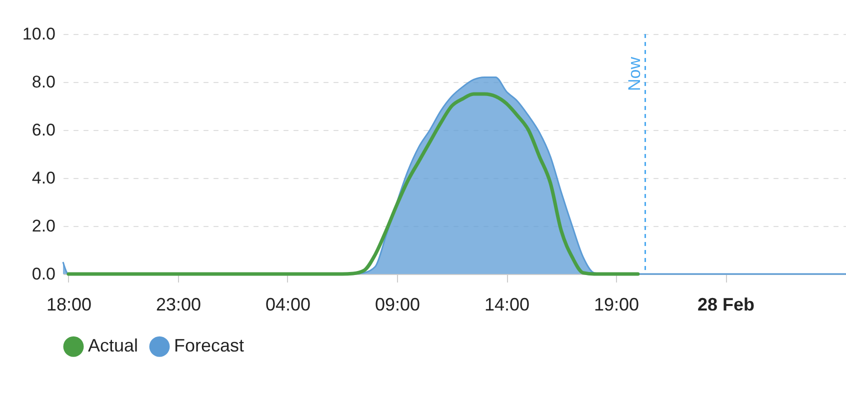 Image resolution: width=846 pixels, height=398 pixels. Describe the element at coordinates (113, 346) in the screenshot. I see `legend-label: Actual` at that location.